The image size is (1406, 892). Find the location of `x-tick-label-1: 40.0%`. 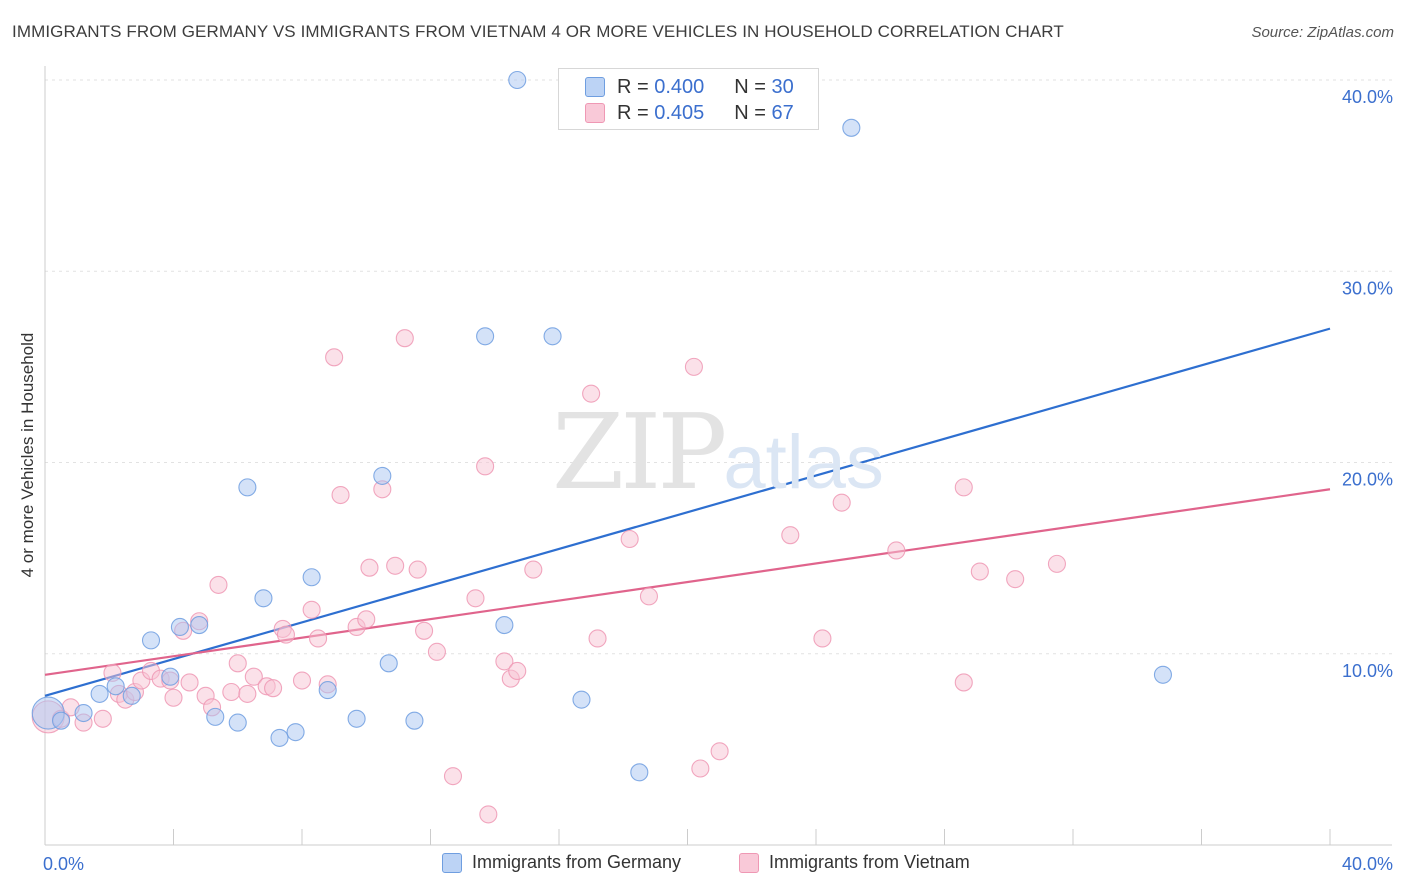

x-tick-label-1: 40.0% is located at coordinates (1367, 864).